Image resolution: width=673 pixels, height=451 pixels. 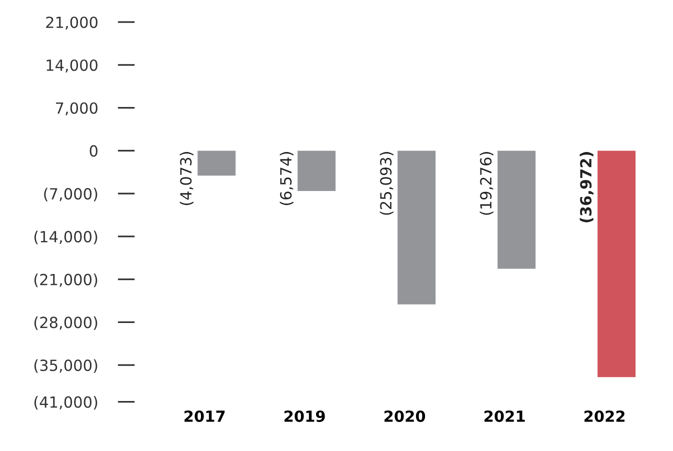 What do you see at coordinates (66, 237) in the screenshot?
I see `y-tick-label: (14,000)` at bounding box center [66, 237].